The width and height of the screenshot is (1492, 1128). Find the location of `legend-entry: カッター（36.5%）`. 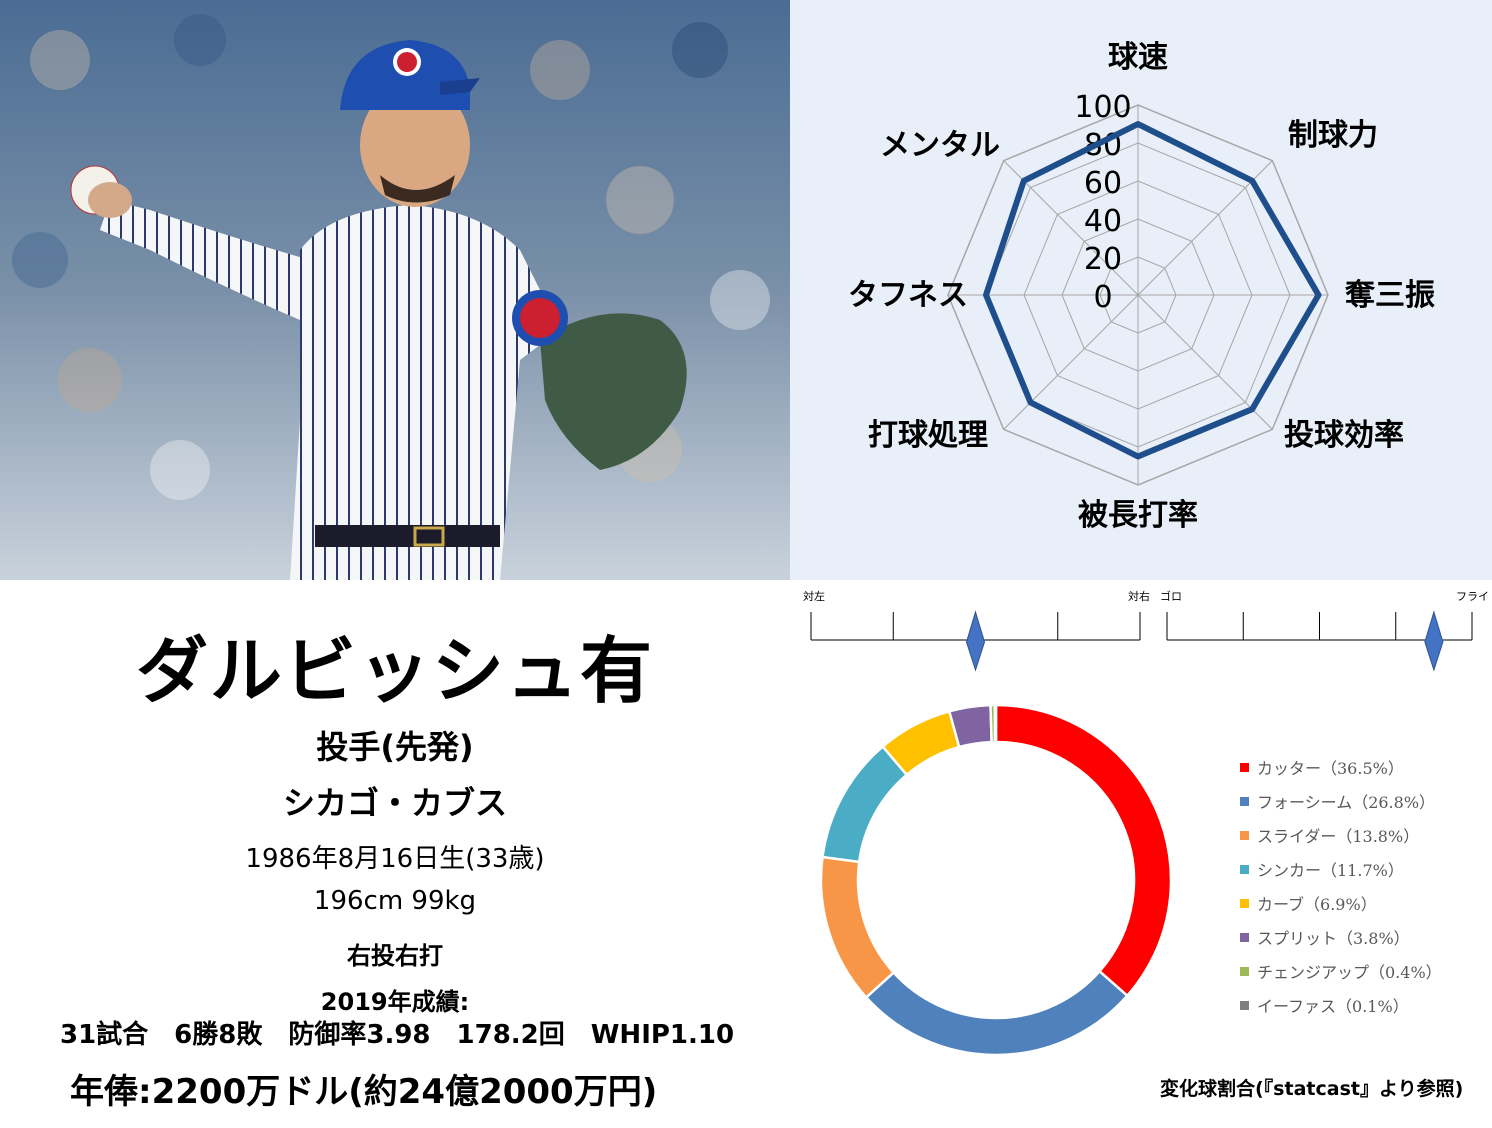

legend-entry: カッター（36.5%） is located at coordinates (1341, 767).